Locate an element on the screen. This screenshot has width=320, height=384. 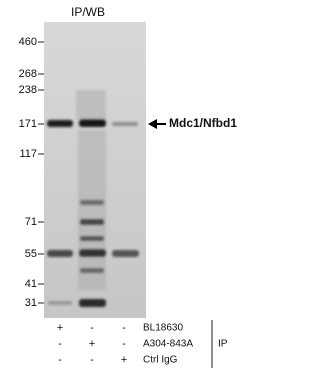
marker-label: 238 is located at coordinates (28, 90).